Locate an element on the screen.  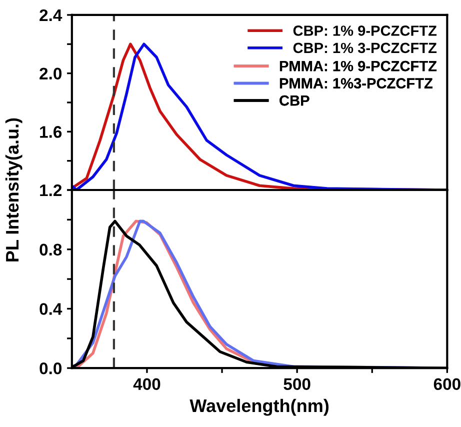
x-tick-label: 500 is located at coordinates (297, 384).